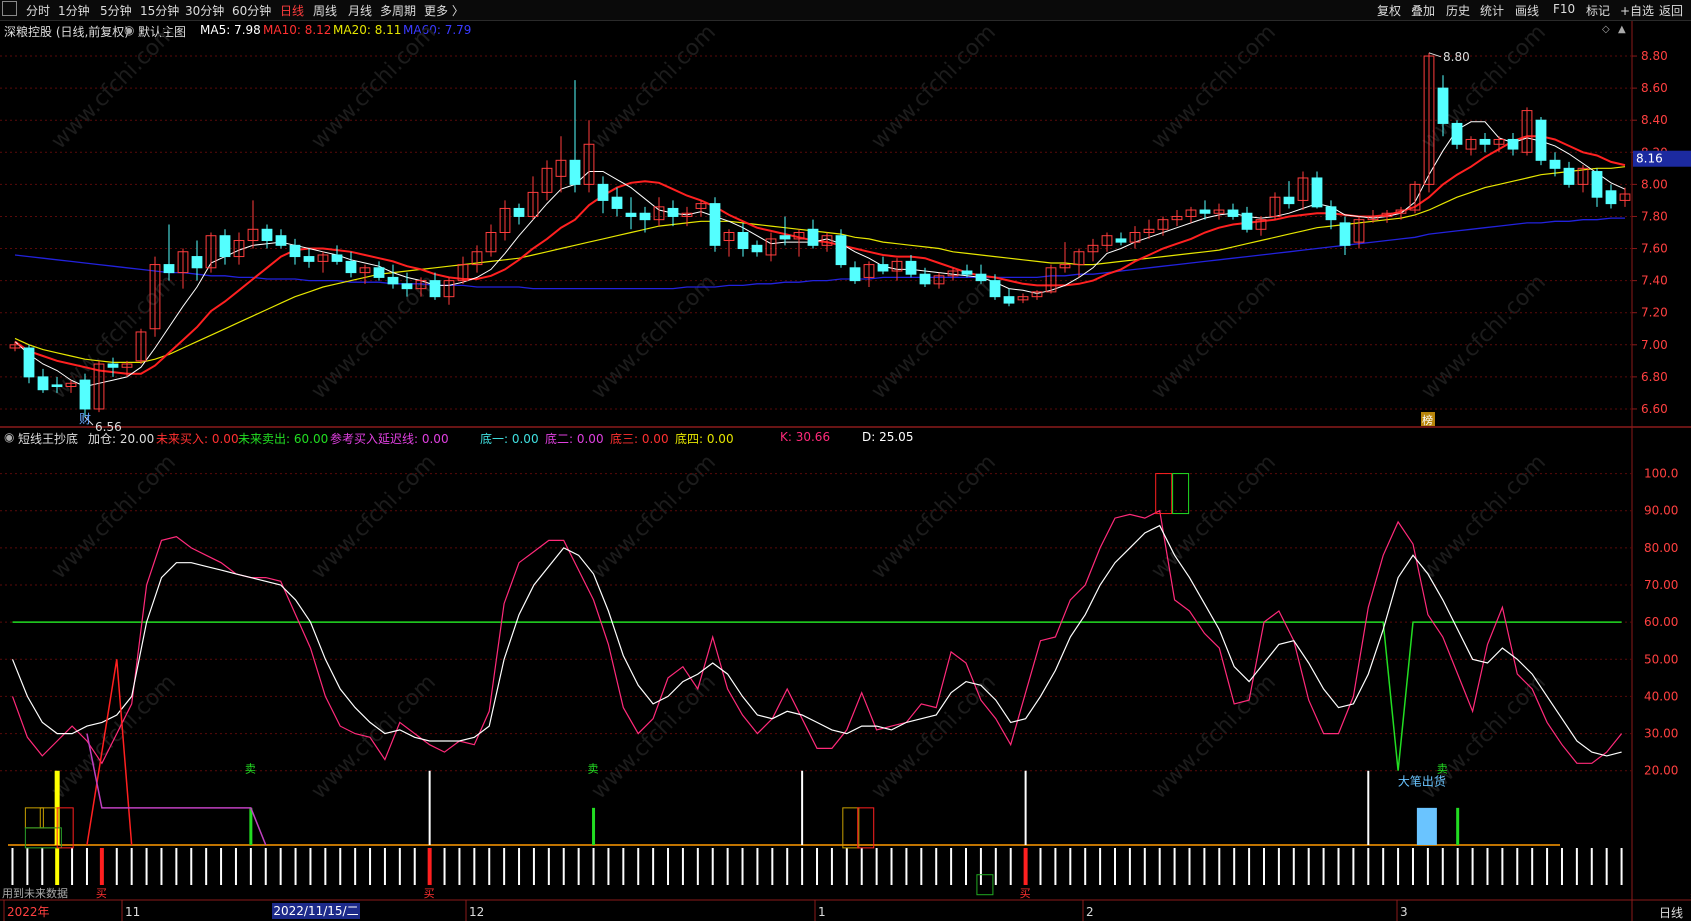  What do you see at coordinates (66, 32) in the screenshot?
I see `stock-name: 深粮控股 (日线,前复权)` at bounding box center [66, 32].